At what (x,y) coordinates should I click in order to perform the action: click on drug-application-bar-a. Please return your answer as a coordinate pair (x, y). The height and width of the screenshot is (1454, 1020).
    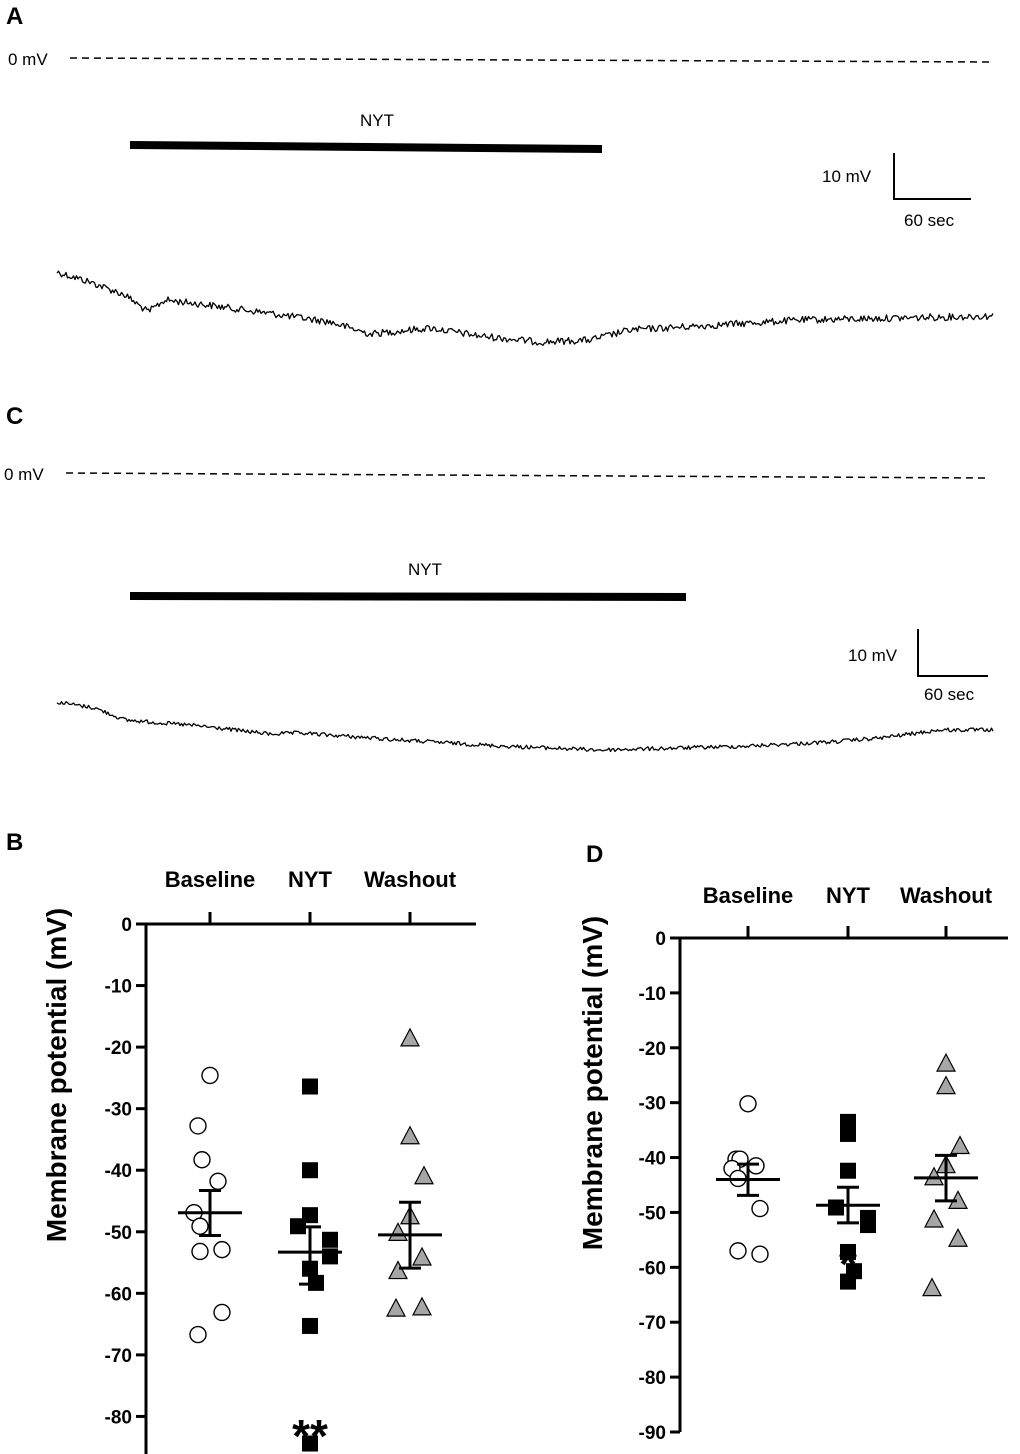
    Looking at the image, I should click on (366, 147).